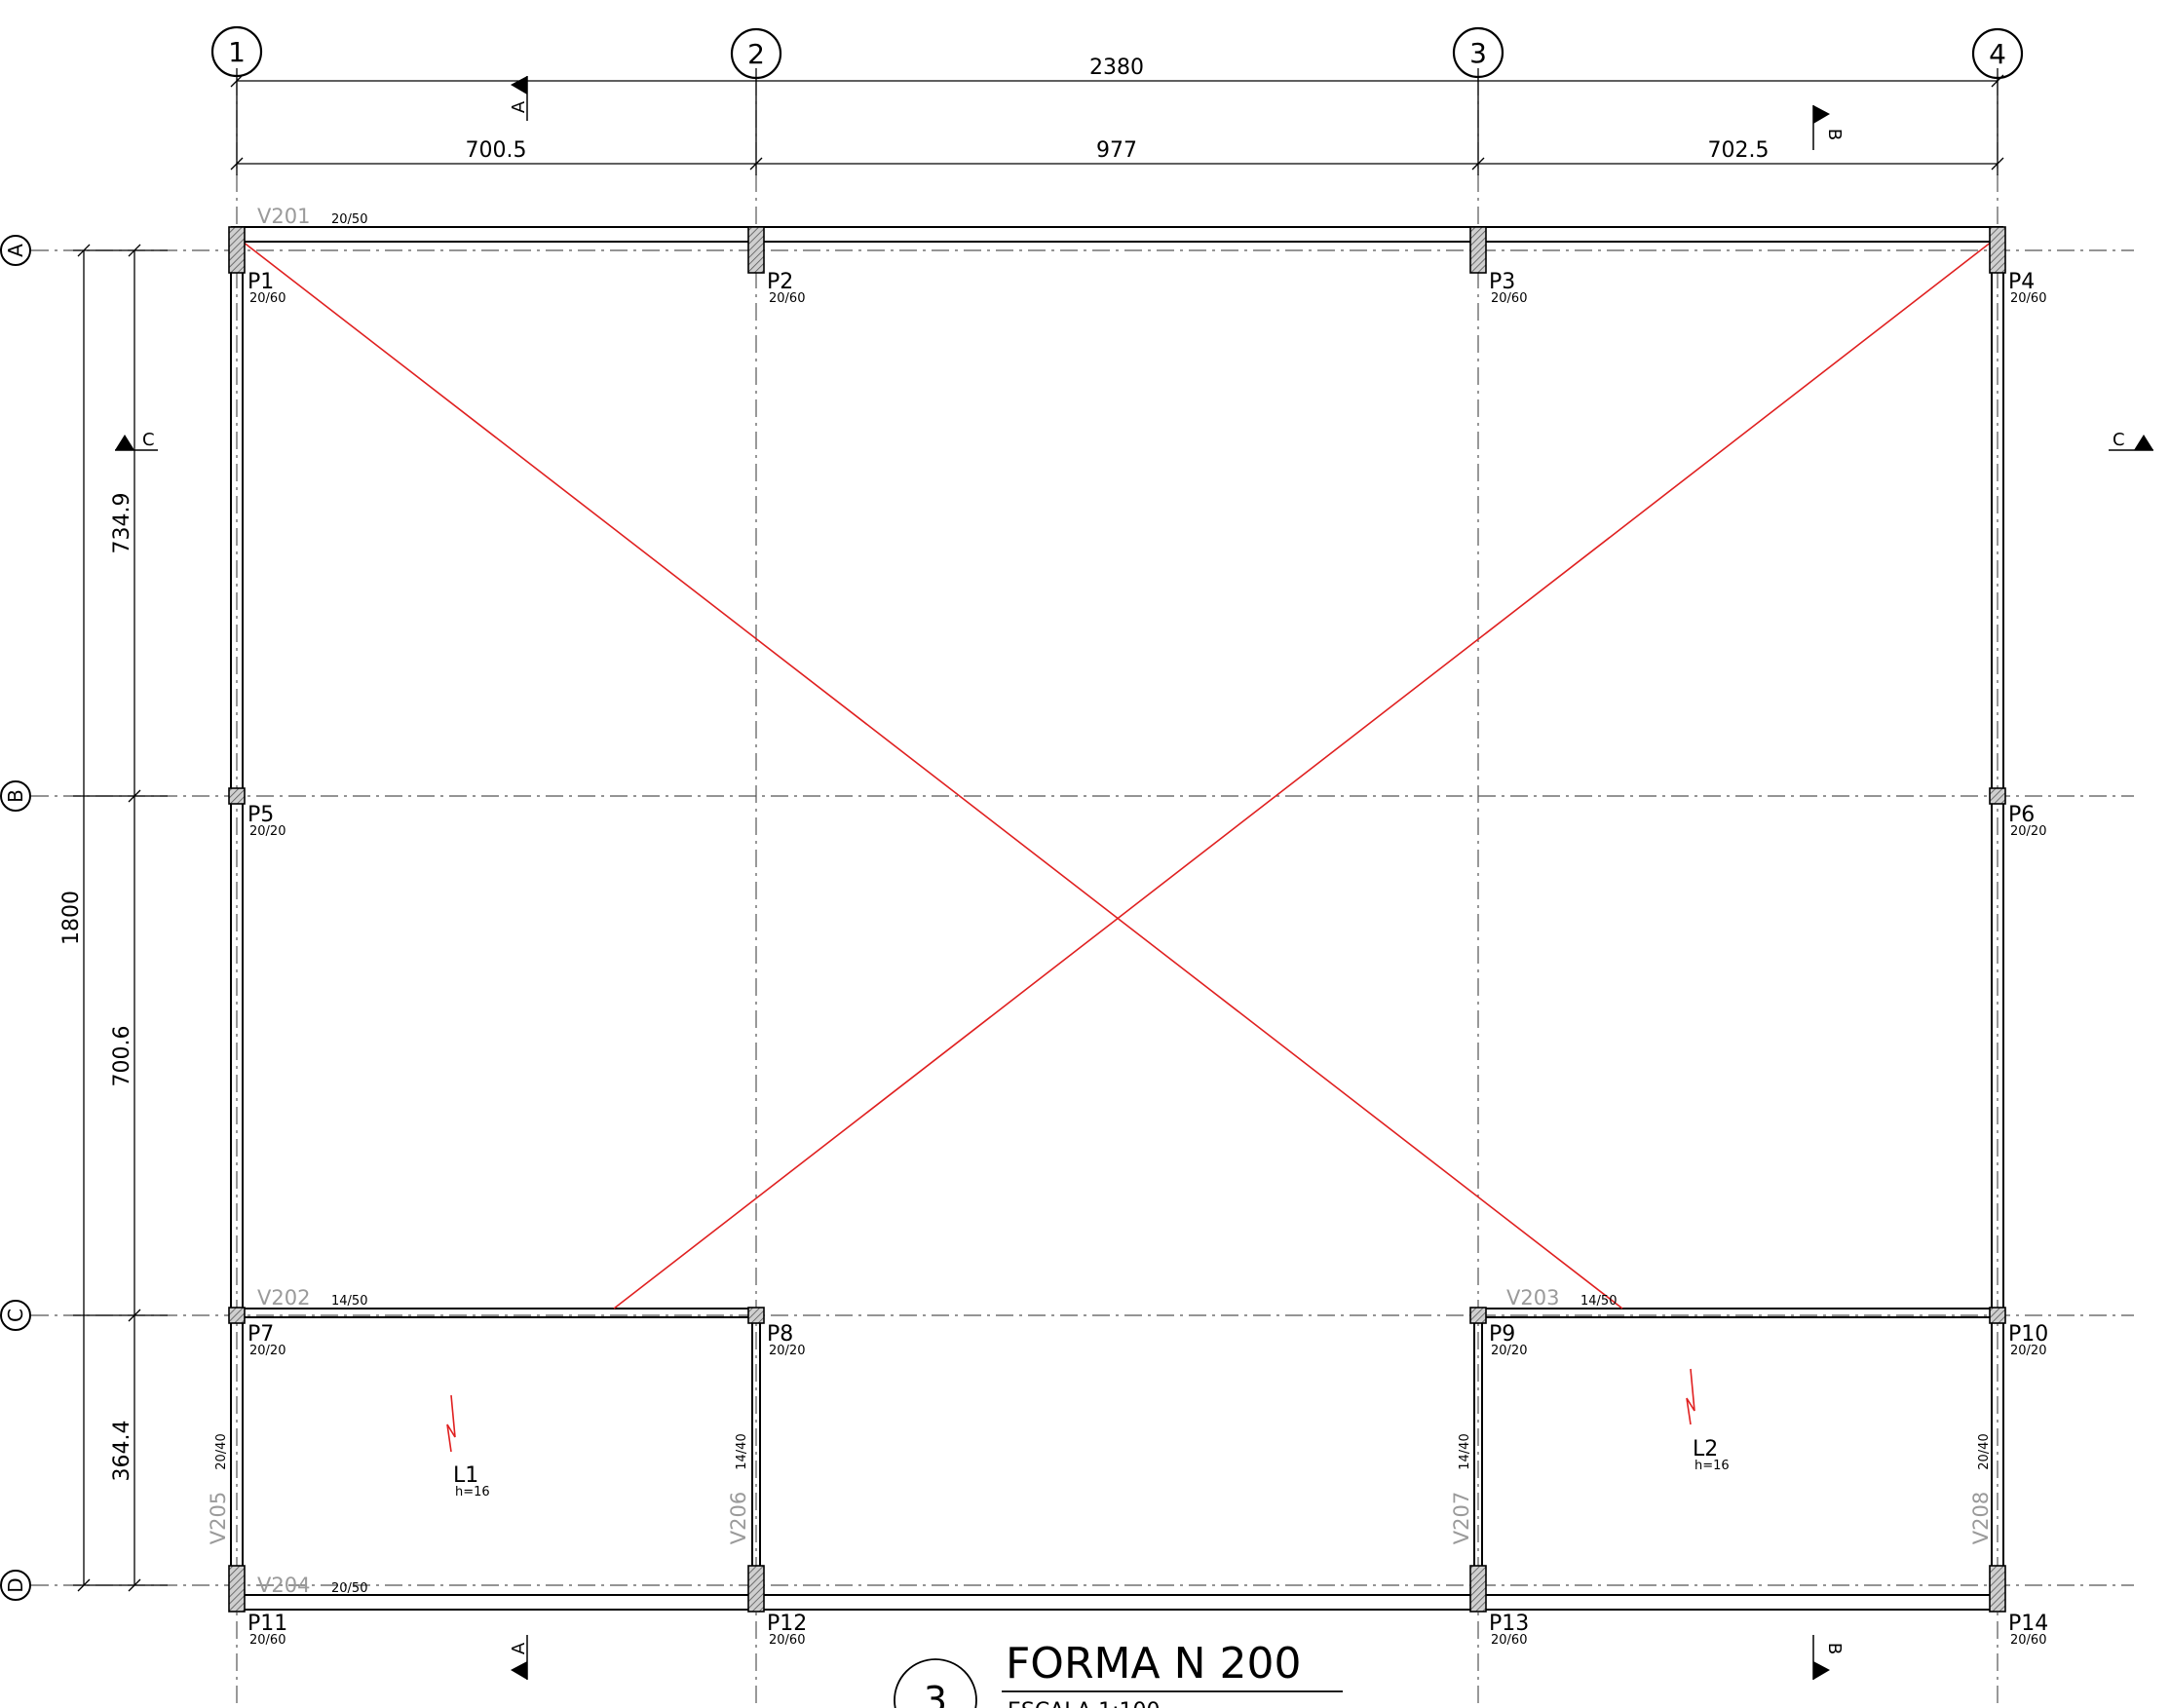  I want to click on pillar-p7, so click(237, 1316).